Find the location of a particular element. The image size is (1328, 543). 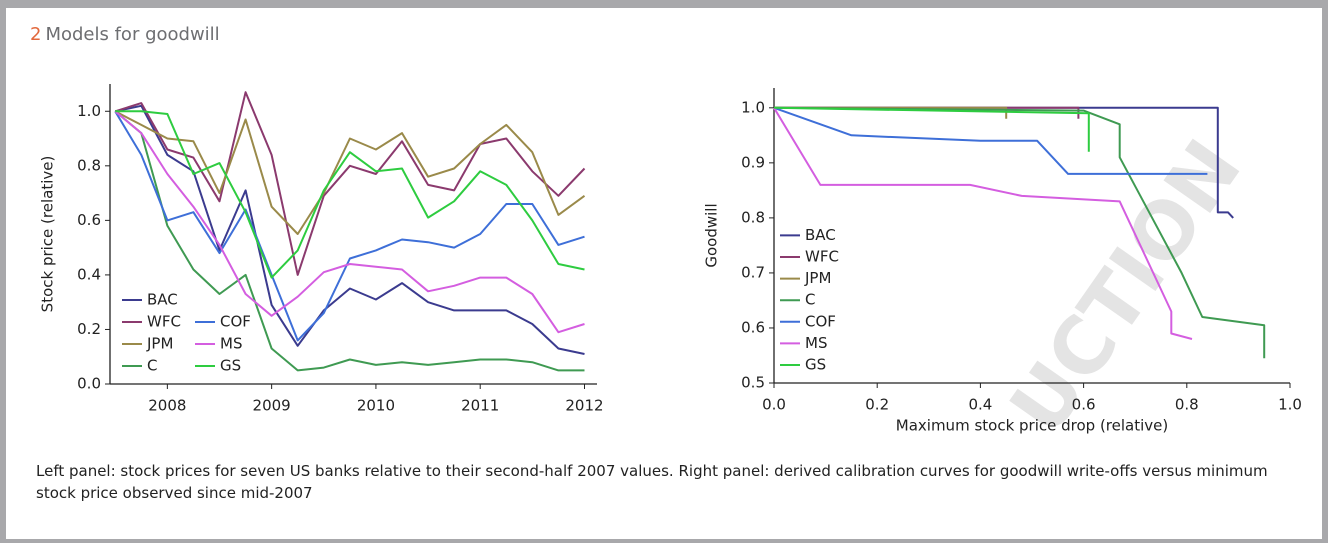

x-tick-label: 0.4 is located at coordinates (980, 405).